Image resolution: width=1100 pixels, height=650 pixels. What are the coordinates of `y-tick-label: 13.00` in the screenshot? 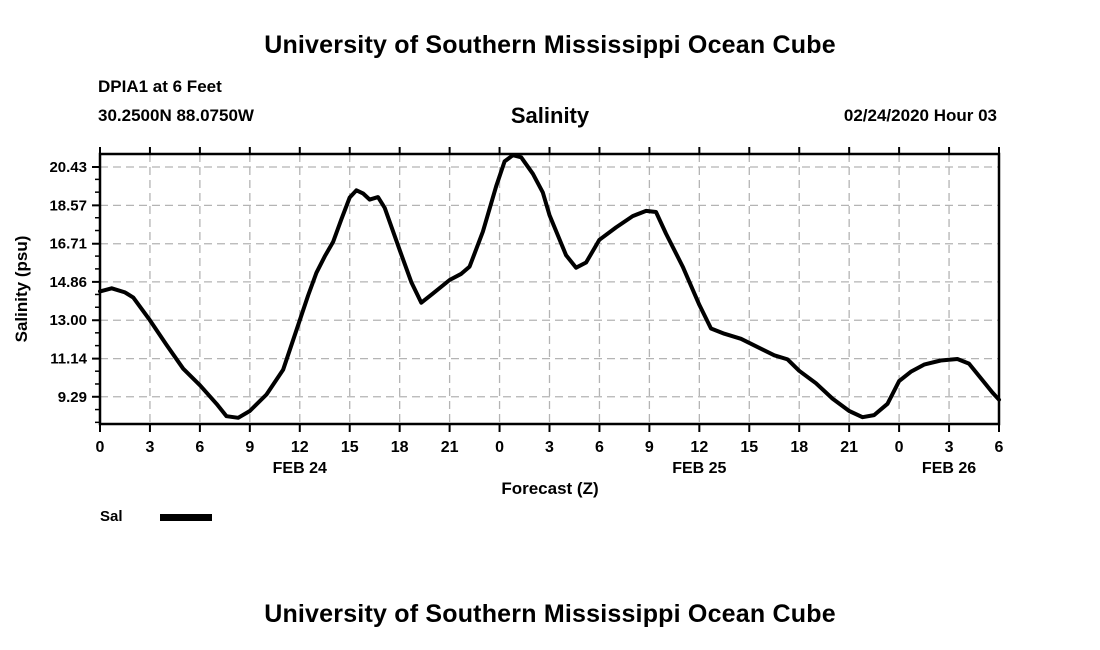 It's located at (68, 320).